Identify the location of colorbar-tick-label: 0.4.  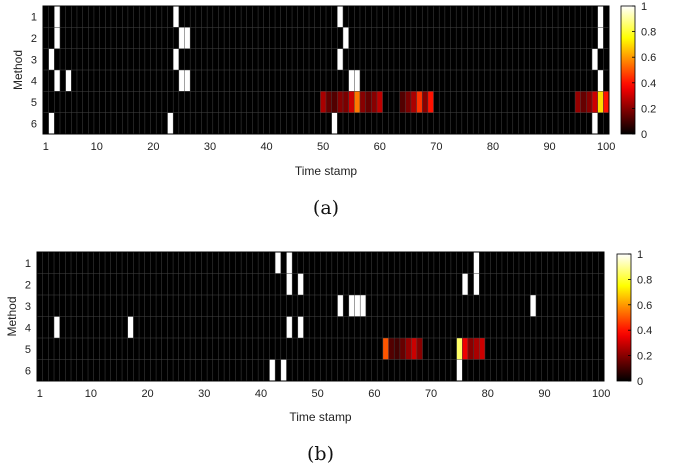
(644, 331).